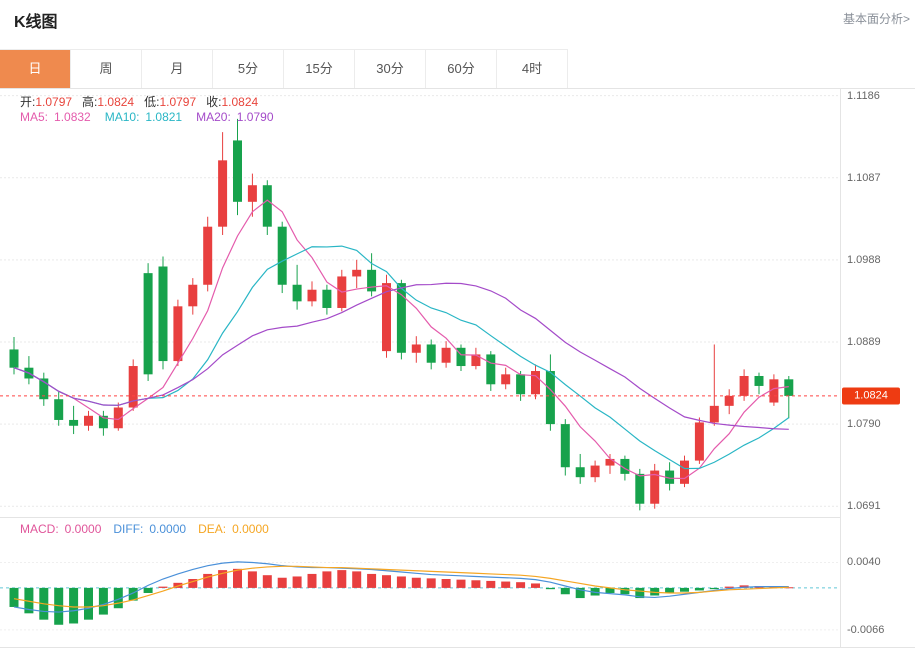 Image resolution: width=915 pixels, height=649 pixels. What do you see at coordinates (461, 69) in the screenshot?
I see `tab-60min: 60分` at bounding box center [461, 69].